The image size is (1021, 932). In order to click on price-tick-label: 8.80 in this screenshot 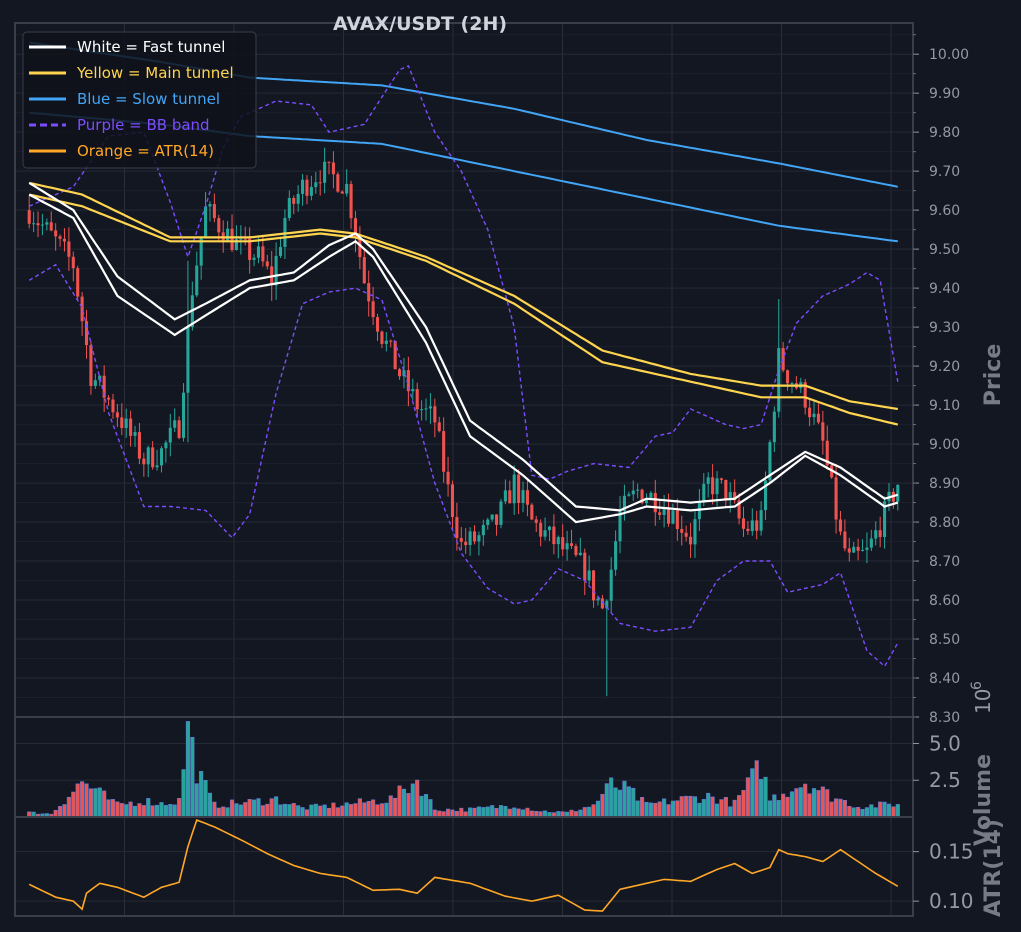, I will do `click(944, 523)`.